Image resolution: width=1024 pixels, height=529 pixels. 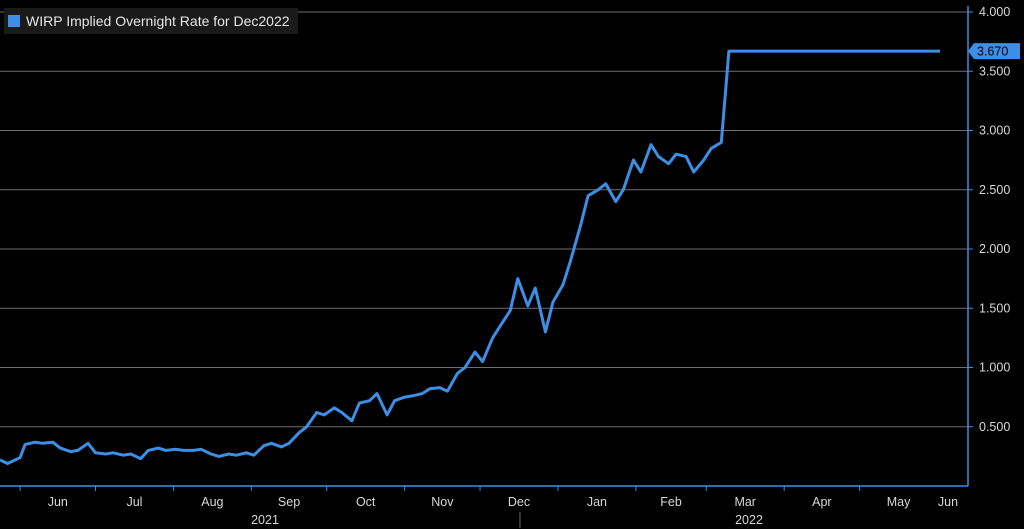 I want to click on x-tick-label: Oct, so click(x=366, y=502).